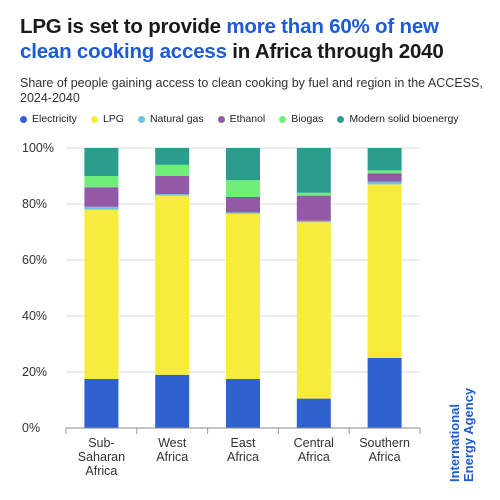 Image resolution: width=500 pixels, height=500 pixels. Describe the element at coordinates (101, 457) in the screenshot. I see `x-tick-label: Saharan` at that location.